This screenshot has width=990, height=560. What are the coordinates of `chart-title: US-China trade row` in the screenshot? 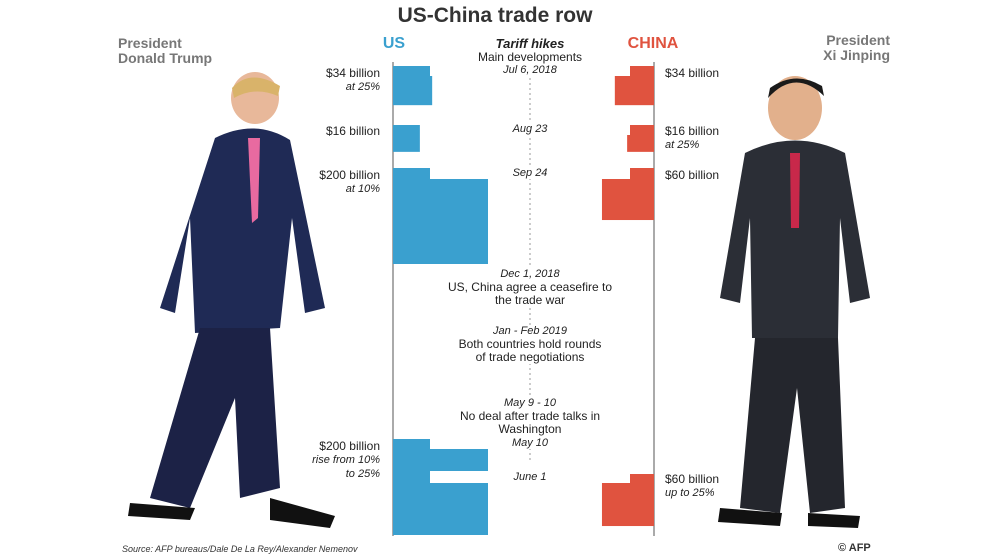 It's located at (495, 15).